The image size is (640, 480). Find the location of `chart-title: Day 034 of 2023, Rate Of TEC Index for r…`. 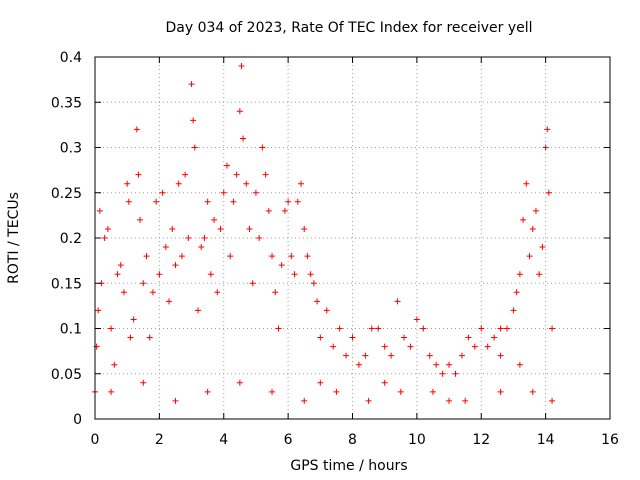

chart-title: Day 034 of 2023, Rate Of TEC Index for r… is located at coordinates (348, 28).